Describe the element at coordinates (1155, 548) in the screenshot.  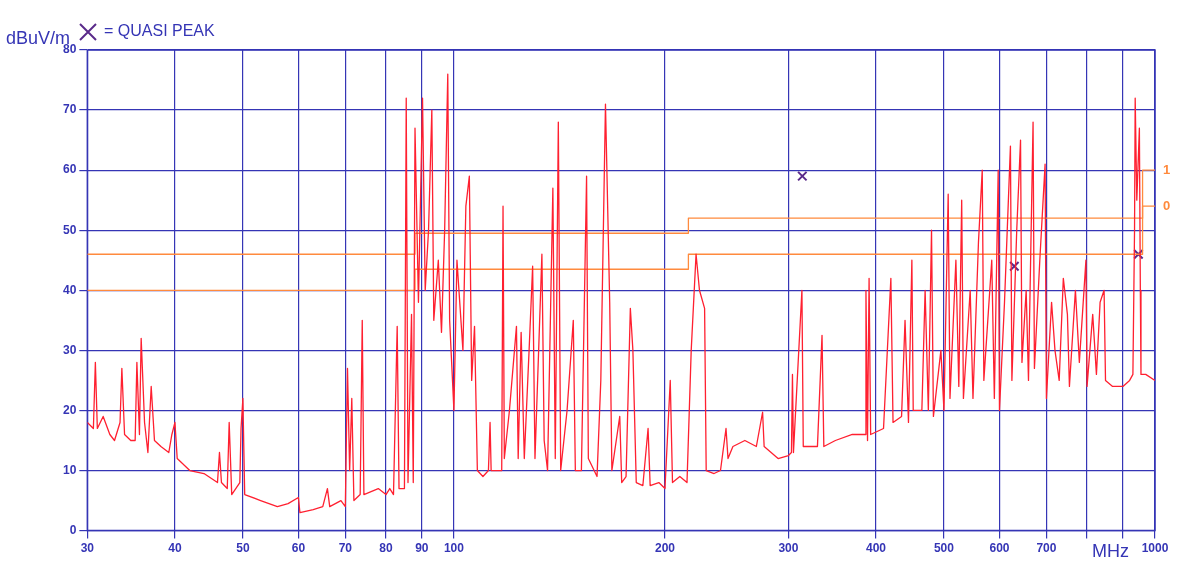
I see `x-tick-label: 1000` at that location.